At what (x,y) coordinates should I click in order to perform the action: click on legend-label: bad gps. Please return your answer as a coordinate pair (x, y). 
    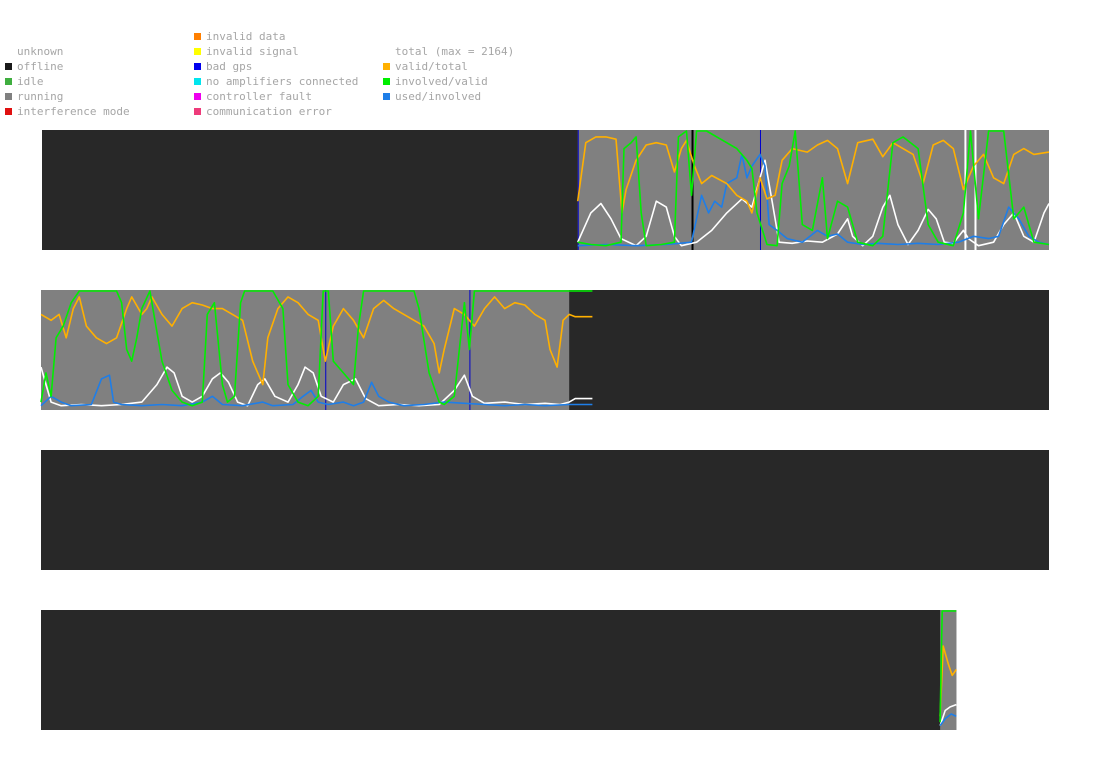
    Looking at the image, I should click on (229, 66).